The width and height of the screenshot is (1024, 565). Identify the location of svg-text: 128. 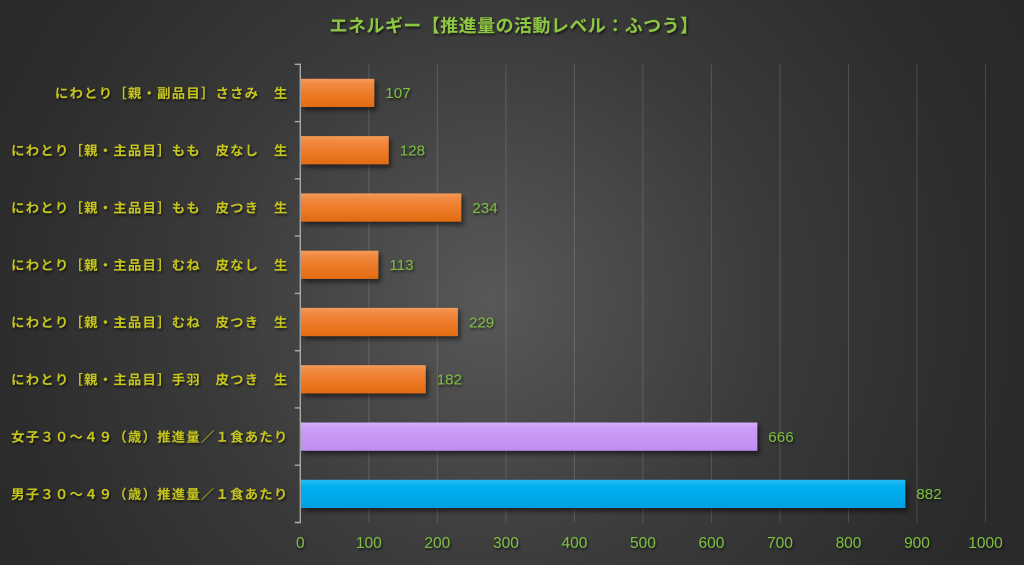
(412, 151).